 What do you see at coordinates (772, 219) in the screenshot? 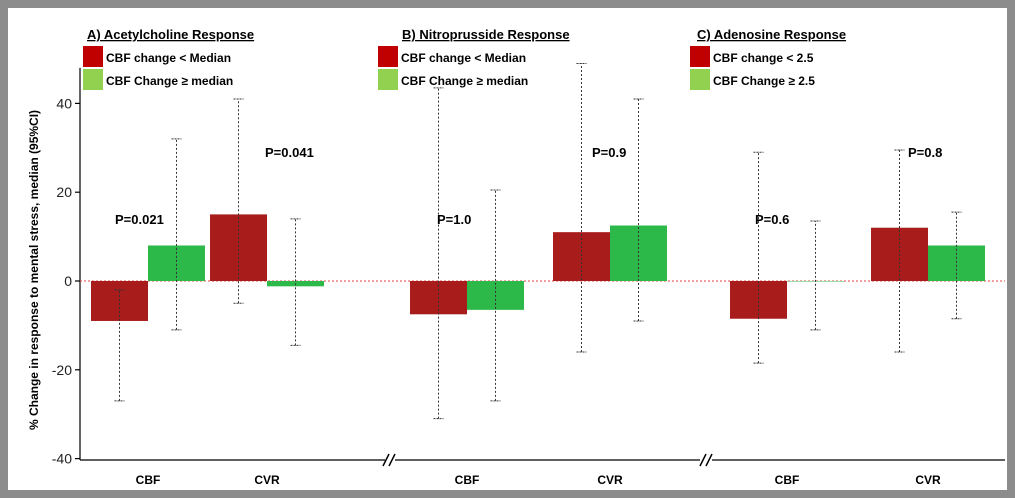
I see `p-value-label: P=0.6` at bounding box center [772, 219].